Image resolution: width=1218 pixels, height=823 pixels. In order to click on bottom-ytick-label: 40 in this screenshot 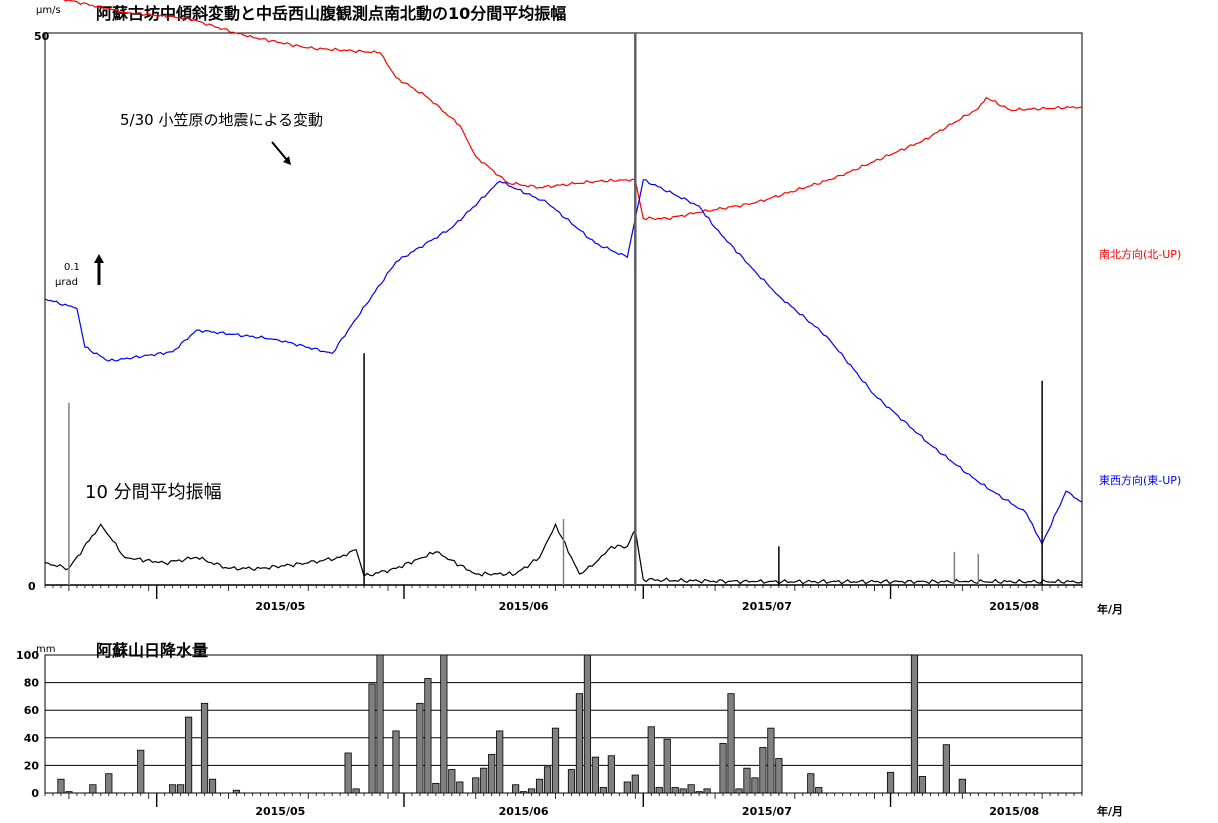, I will do `click(32, 738)`.